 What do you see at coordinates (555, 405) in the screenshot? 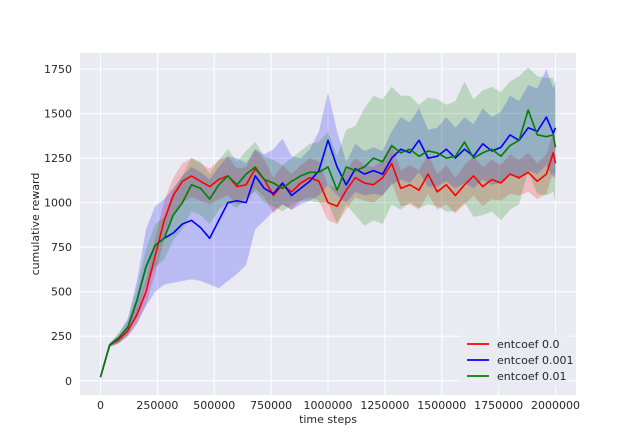
I see `x-tick-label: 2000000` at bounding box center [555, 405].